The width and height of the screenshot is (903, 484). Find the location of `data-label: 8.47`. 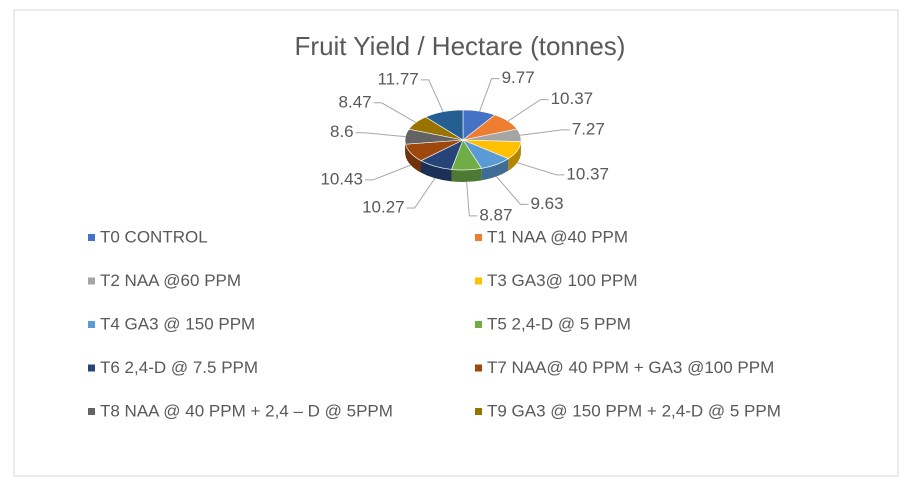

data-label: 8.47 is located at coordinates (355, 101).